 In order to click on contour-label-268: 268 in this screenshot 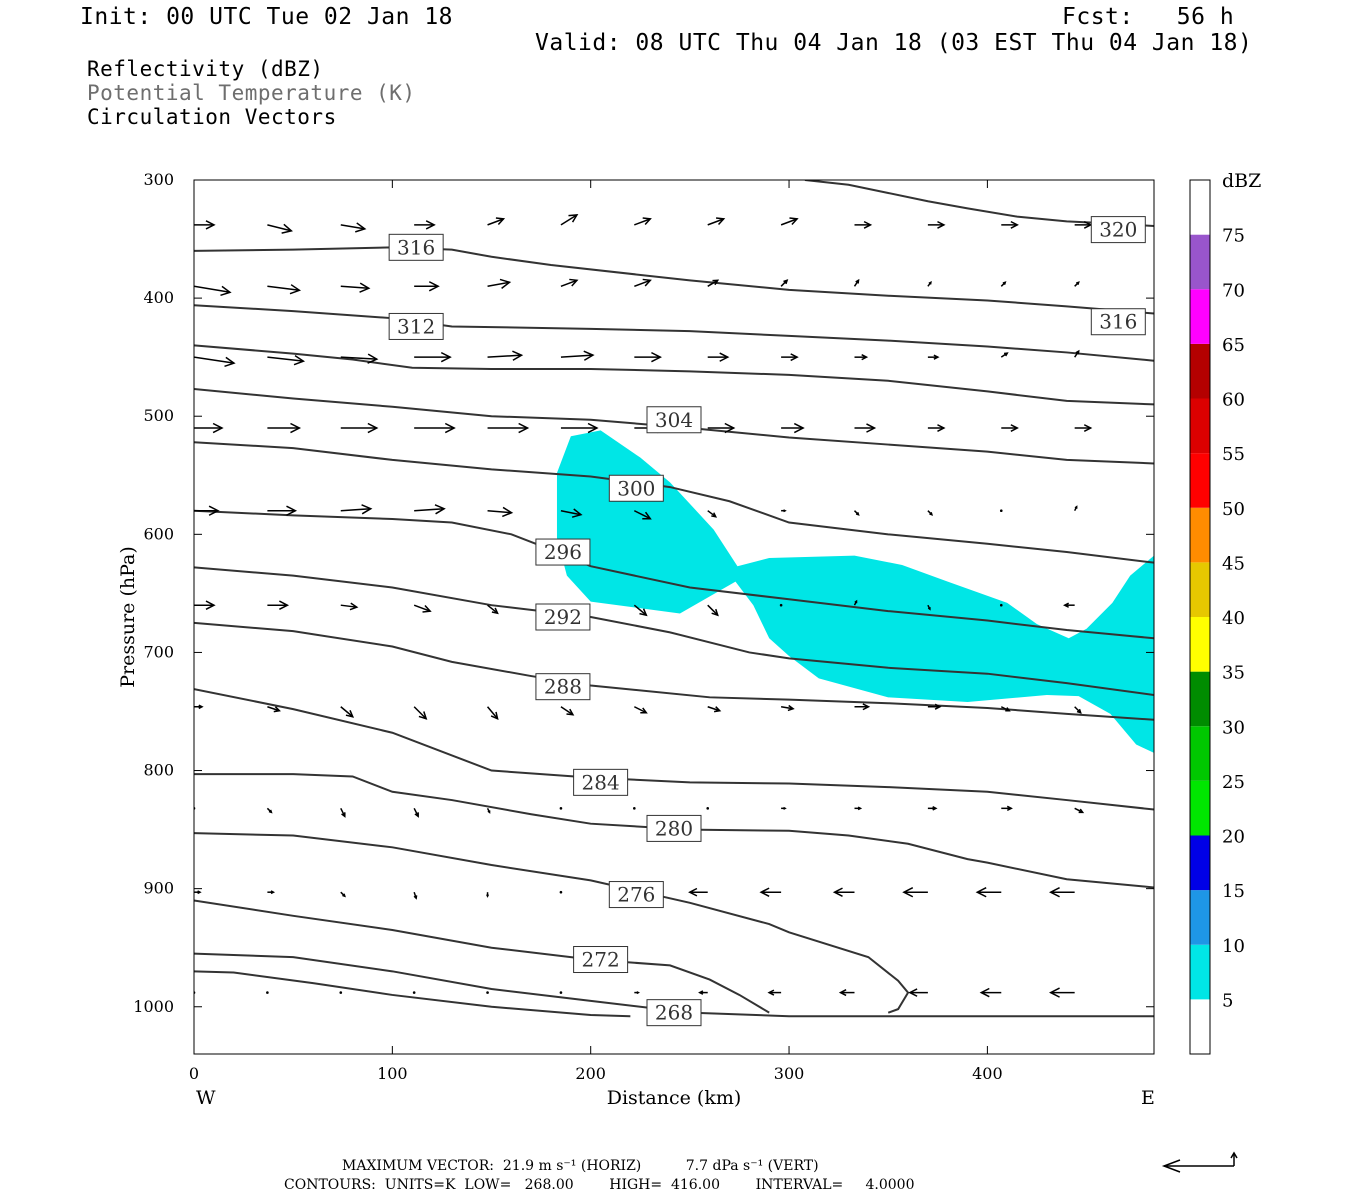, I will do `click(674, 1013)`.